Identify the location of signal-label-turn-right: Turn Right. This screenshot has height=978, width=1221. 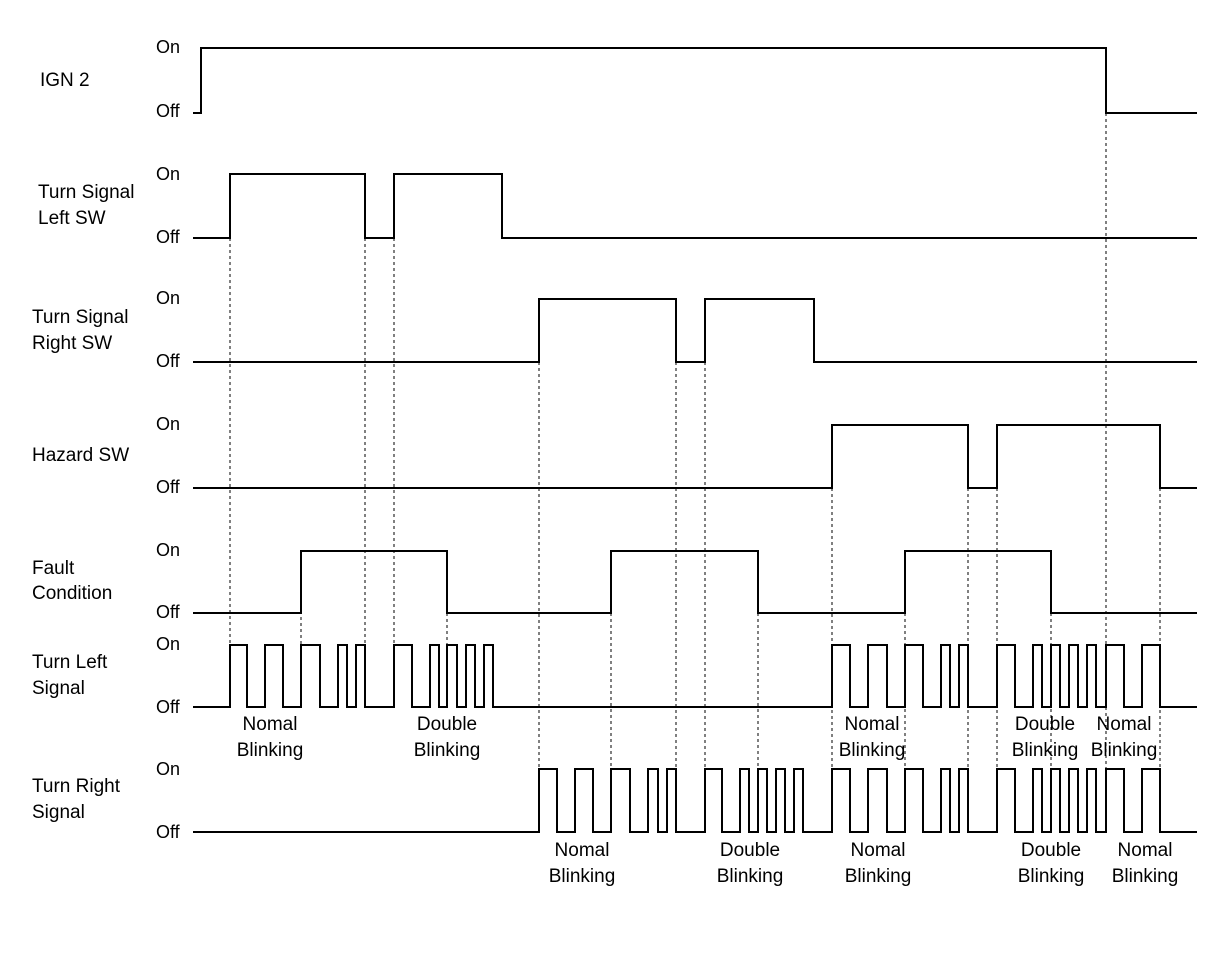
(76, 786).